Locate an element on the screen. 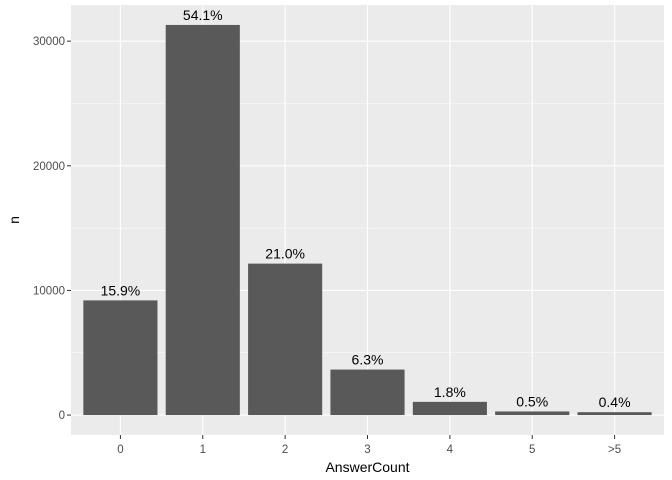 This screenshot has height=480, width=672. x-tick-label: 1 is located at coordinates (203, 450).